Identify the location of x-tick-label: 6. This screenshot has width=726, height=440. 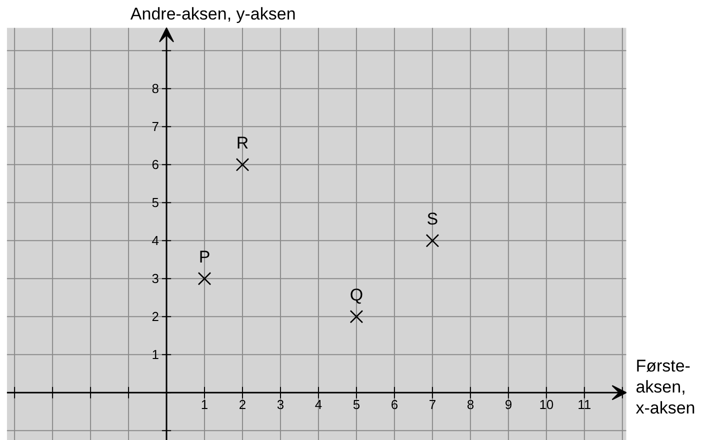
(394, 404).